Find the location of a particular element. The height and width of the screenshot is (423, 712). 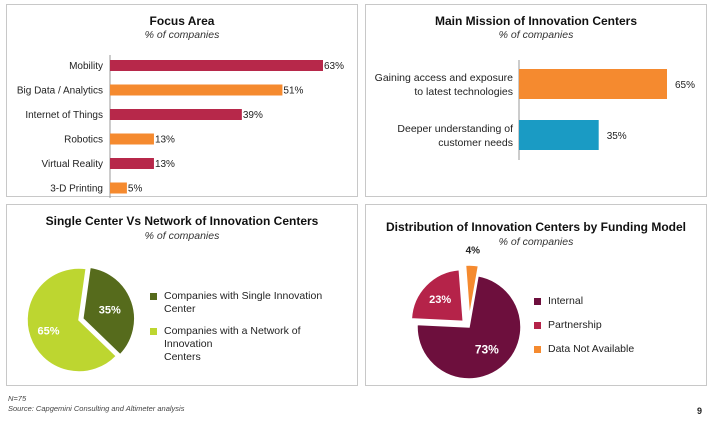

main-mission-title: Main Mission of Innovation Centers is located at coordinates (535, 21).